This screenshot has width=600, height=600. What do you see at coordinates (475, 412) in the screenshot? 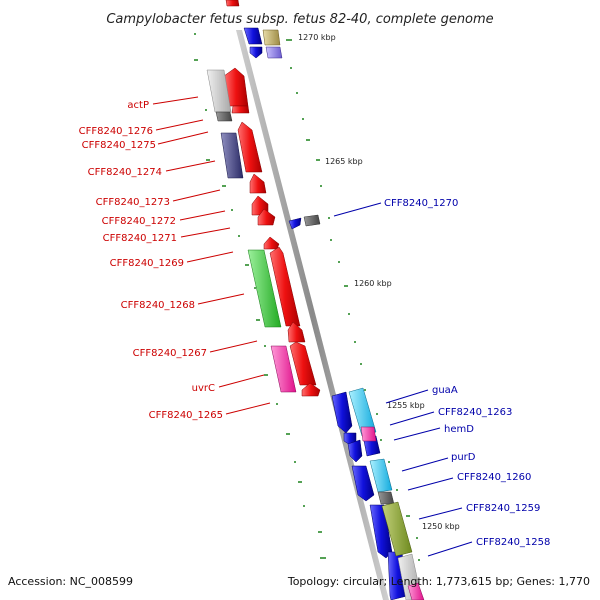
I see `gene-label: CFF8240_1263` at bounding box center [475, 412].